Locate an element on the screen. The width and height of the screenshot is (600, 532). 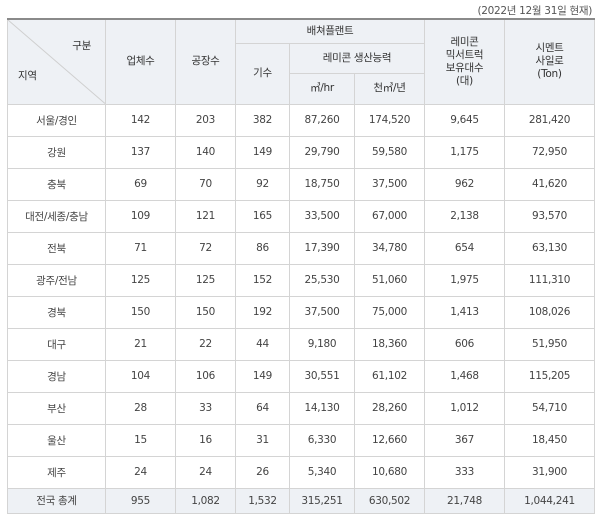
cell-region: 전북 is located at coordinates (56, 248).